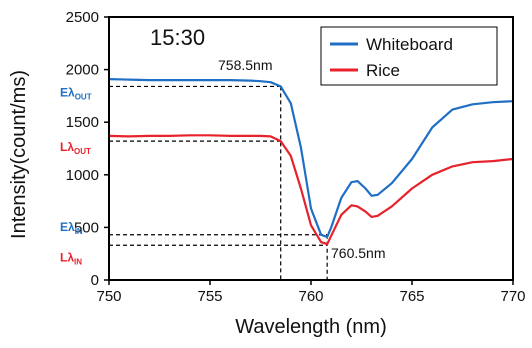  I want to click on level-label: LλIN, so click(71, 258).